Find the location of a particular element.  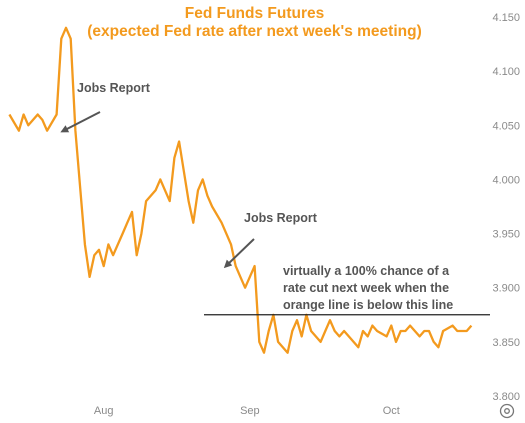

annotation-jobs-report-2: Jobs Report is located at coordinates (280, 218).